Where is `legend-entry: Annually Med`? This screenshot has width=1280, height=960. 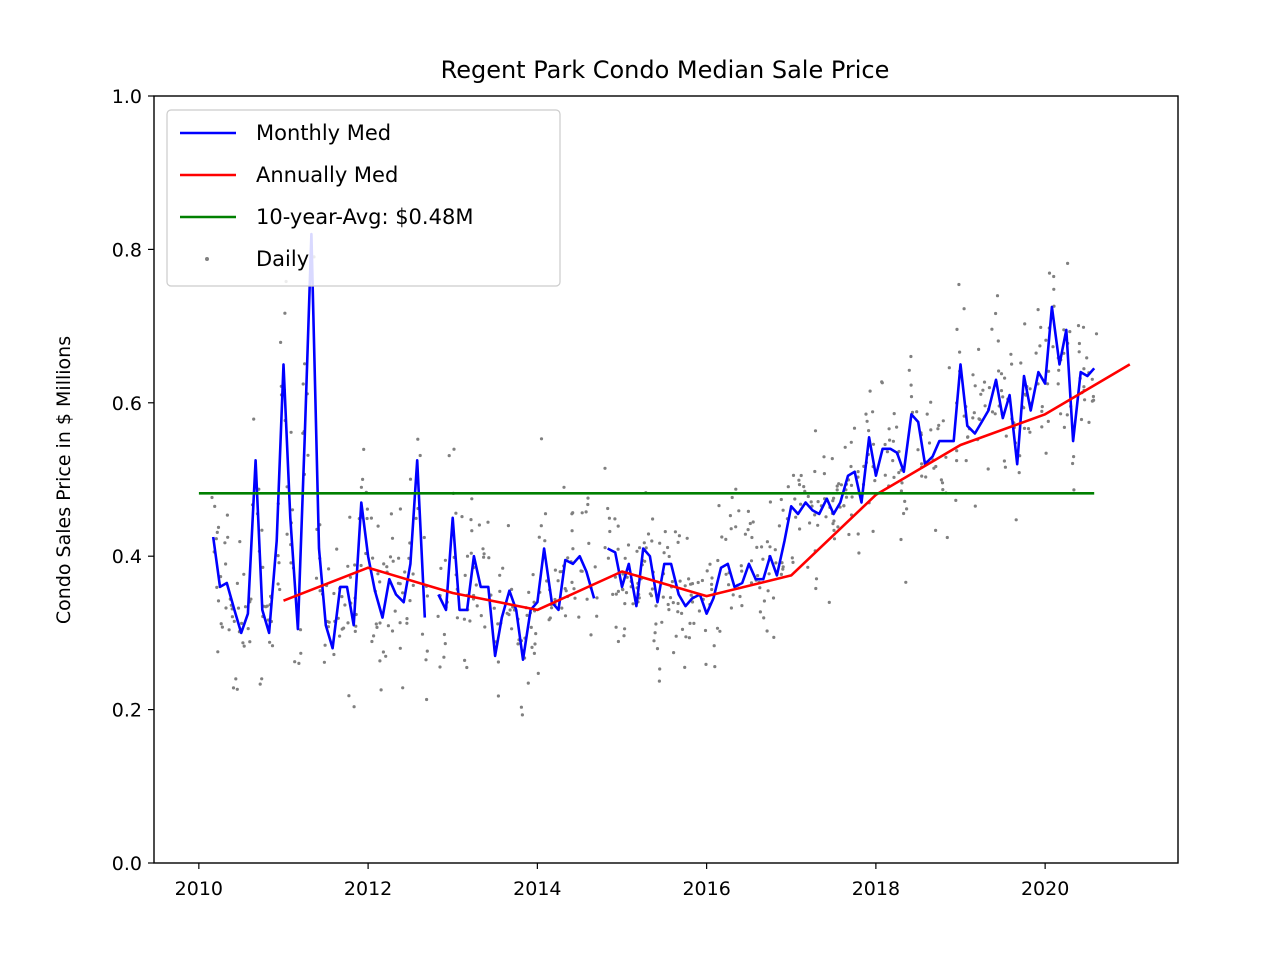 legend-entry: Annually Med is located at coordinates (327, 175).